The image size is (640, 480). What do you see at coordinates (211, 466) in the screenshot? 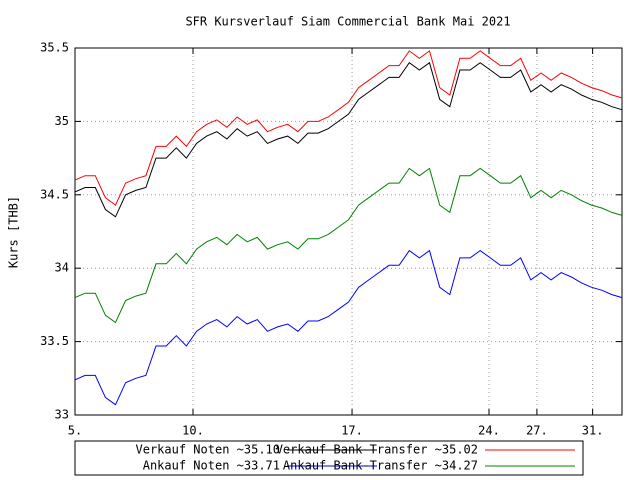
I see `legend-label: Ankauf Noten ~33.71` at bounding box center [211, 466].